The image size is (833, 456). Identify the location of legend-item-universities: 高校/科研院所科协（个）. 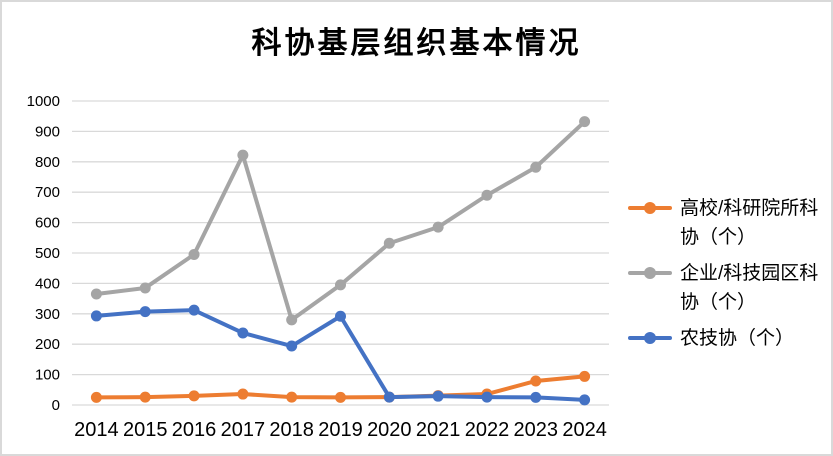
(729, 223).